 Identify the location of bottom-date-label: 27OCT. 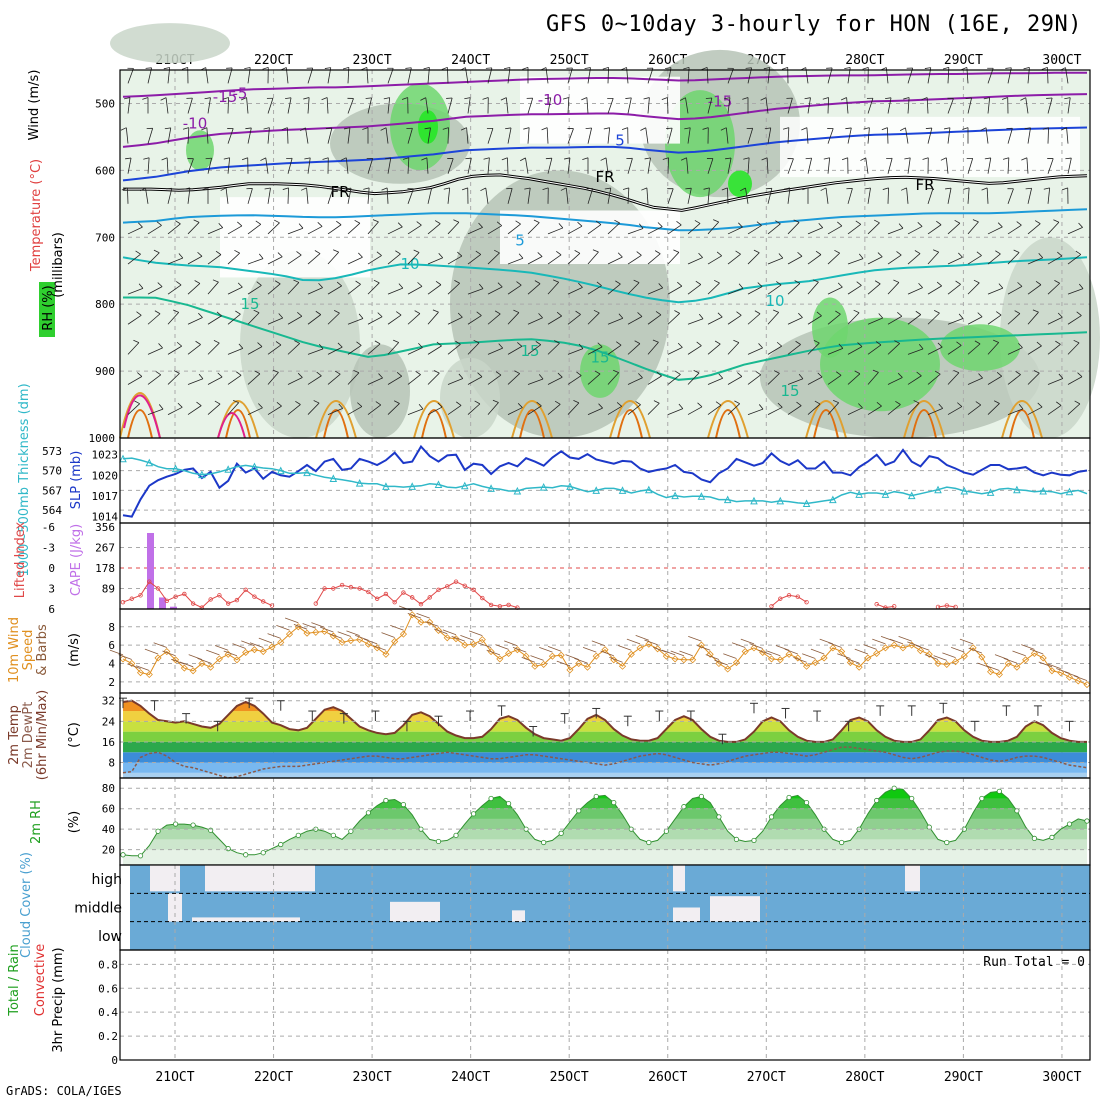
(766, 1077).